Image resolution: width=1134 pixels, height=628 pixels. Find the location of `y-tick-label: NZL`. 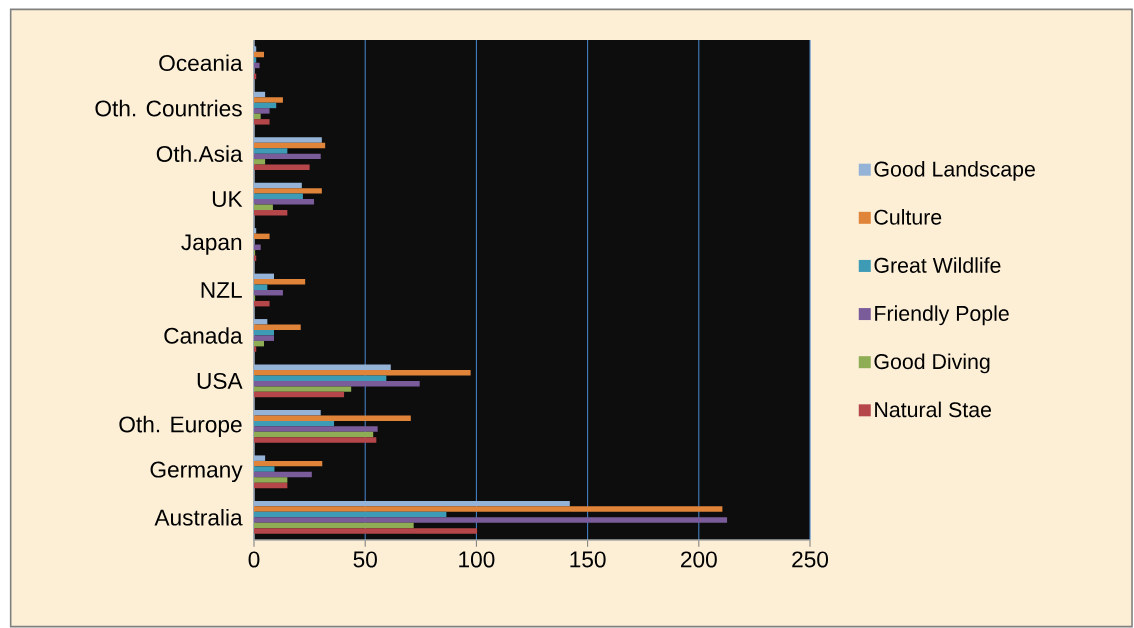

y-tick-label: NZL is located at coordinates (221, 290).